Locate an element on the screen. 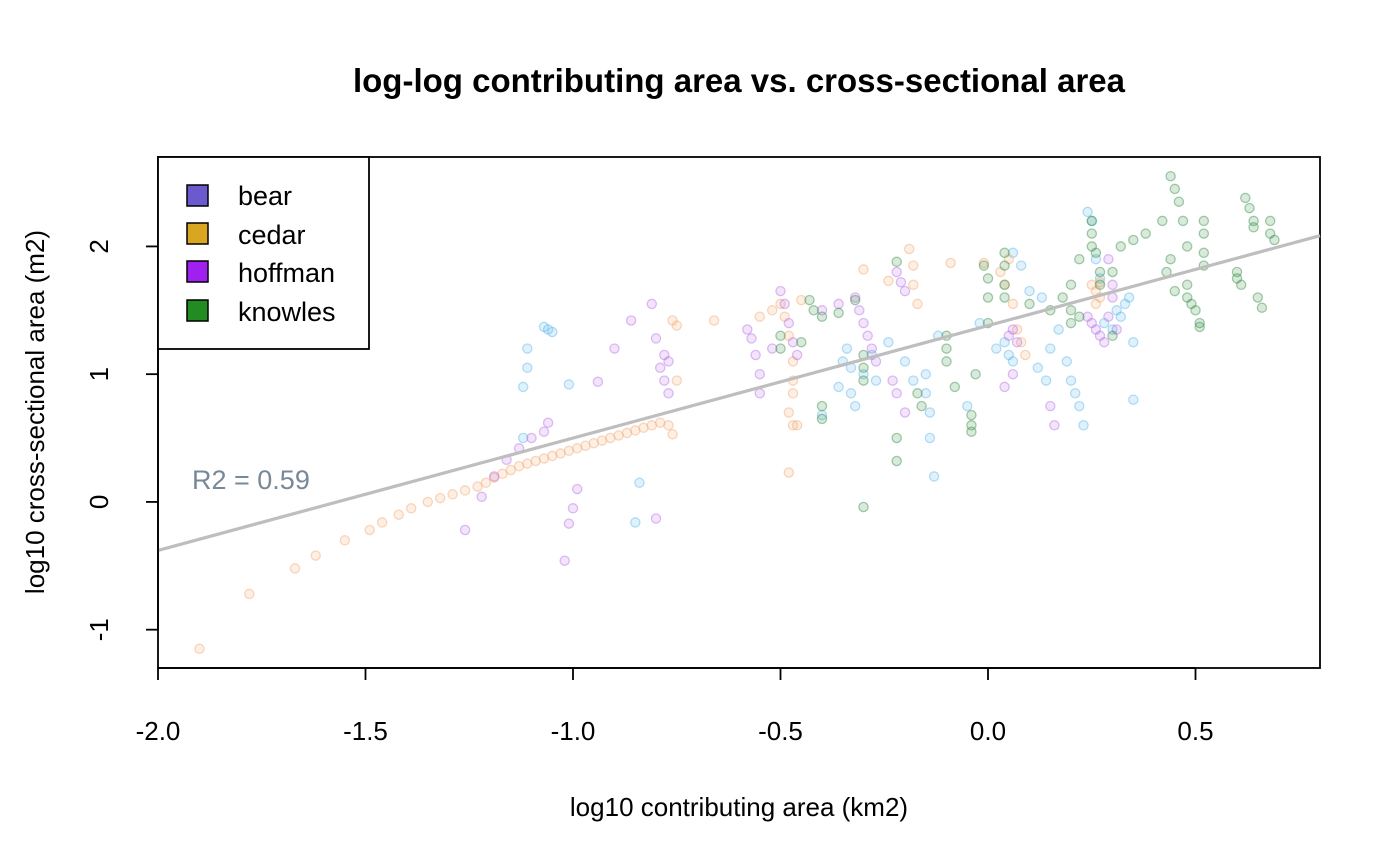  legend-entry-hoffman: hoffman is located at coordinates (260, 273).